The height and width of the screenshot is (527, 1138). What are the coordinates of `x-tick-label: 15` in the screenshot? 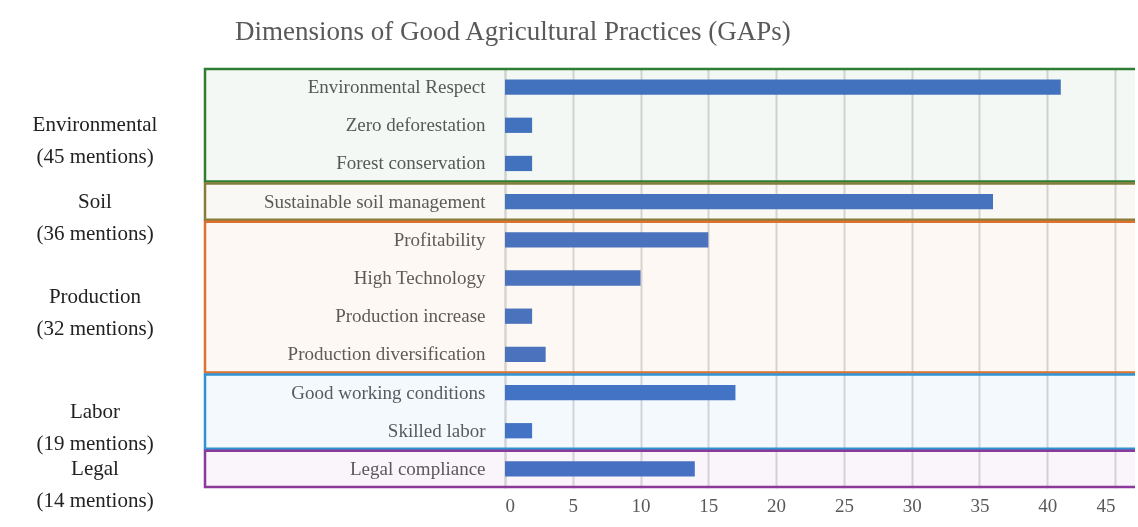 It's located at (709, 505).